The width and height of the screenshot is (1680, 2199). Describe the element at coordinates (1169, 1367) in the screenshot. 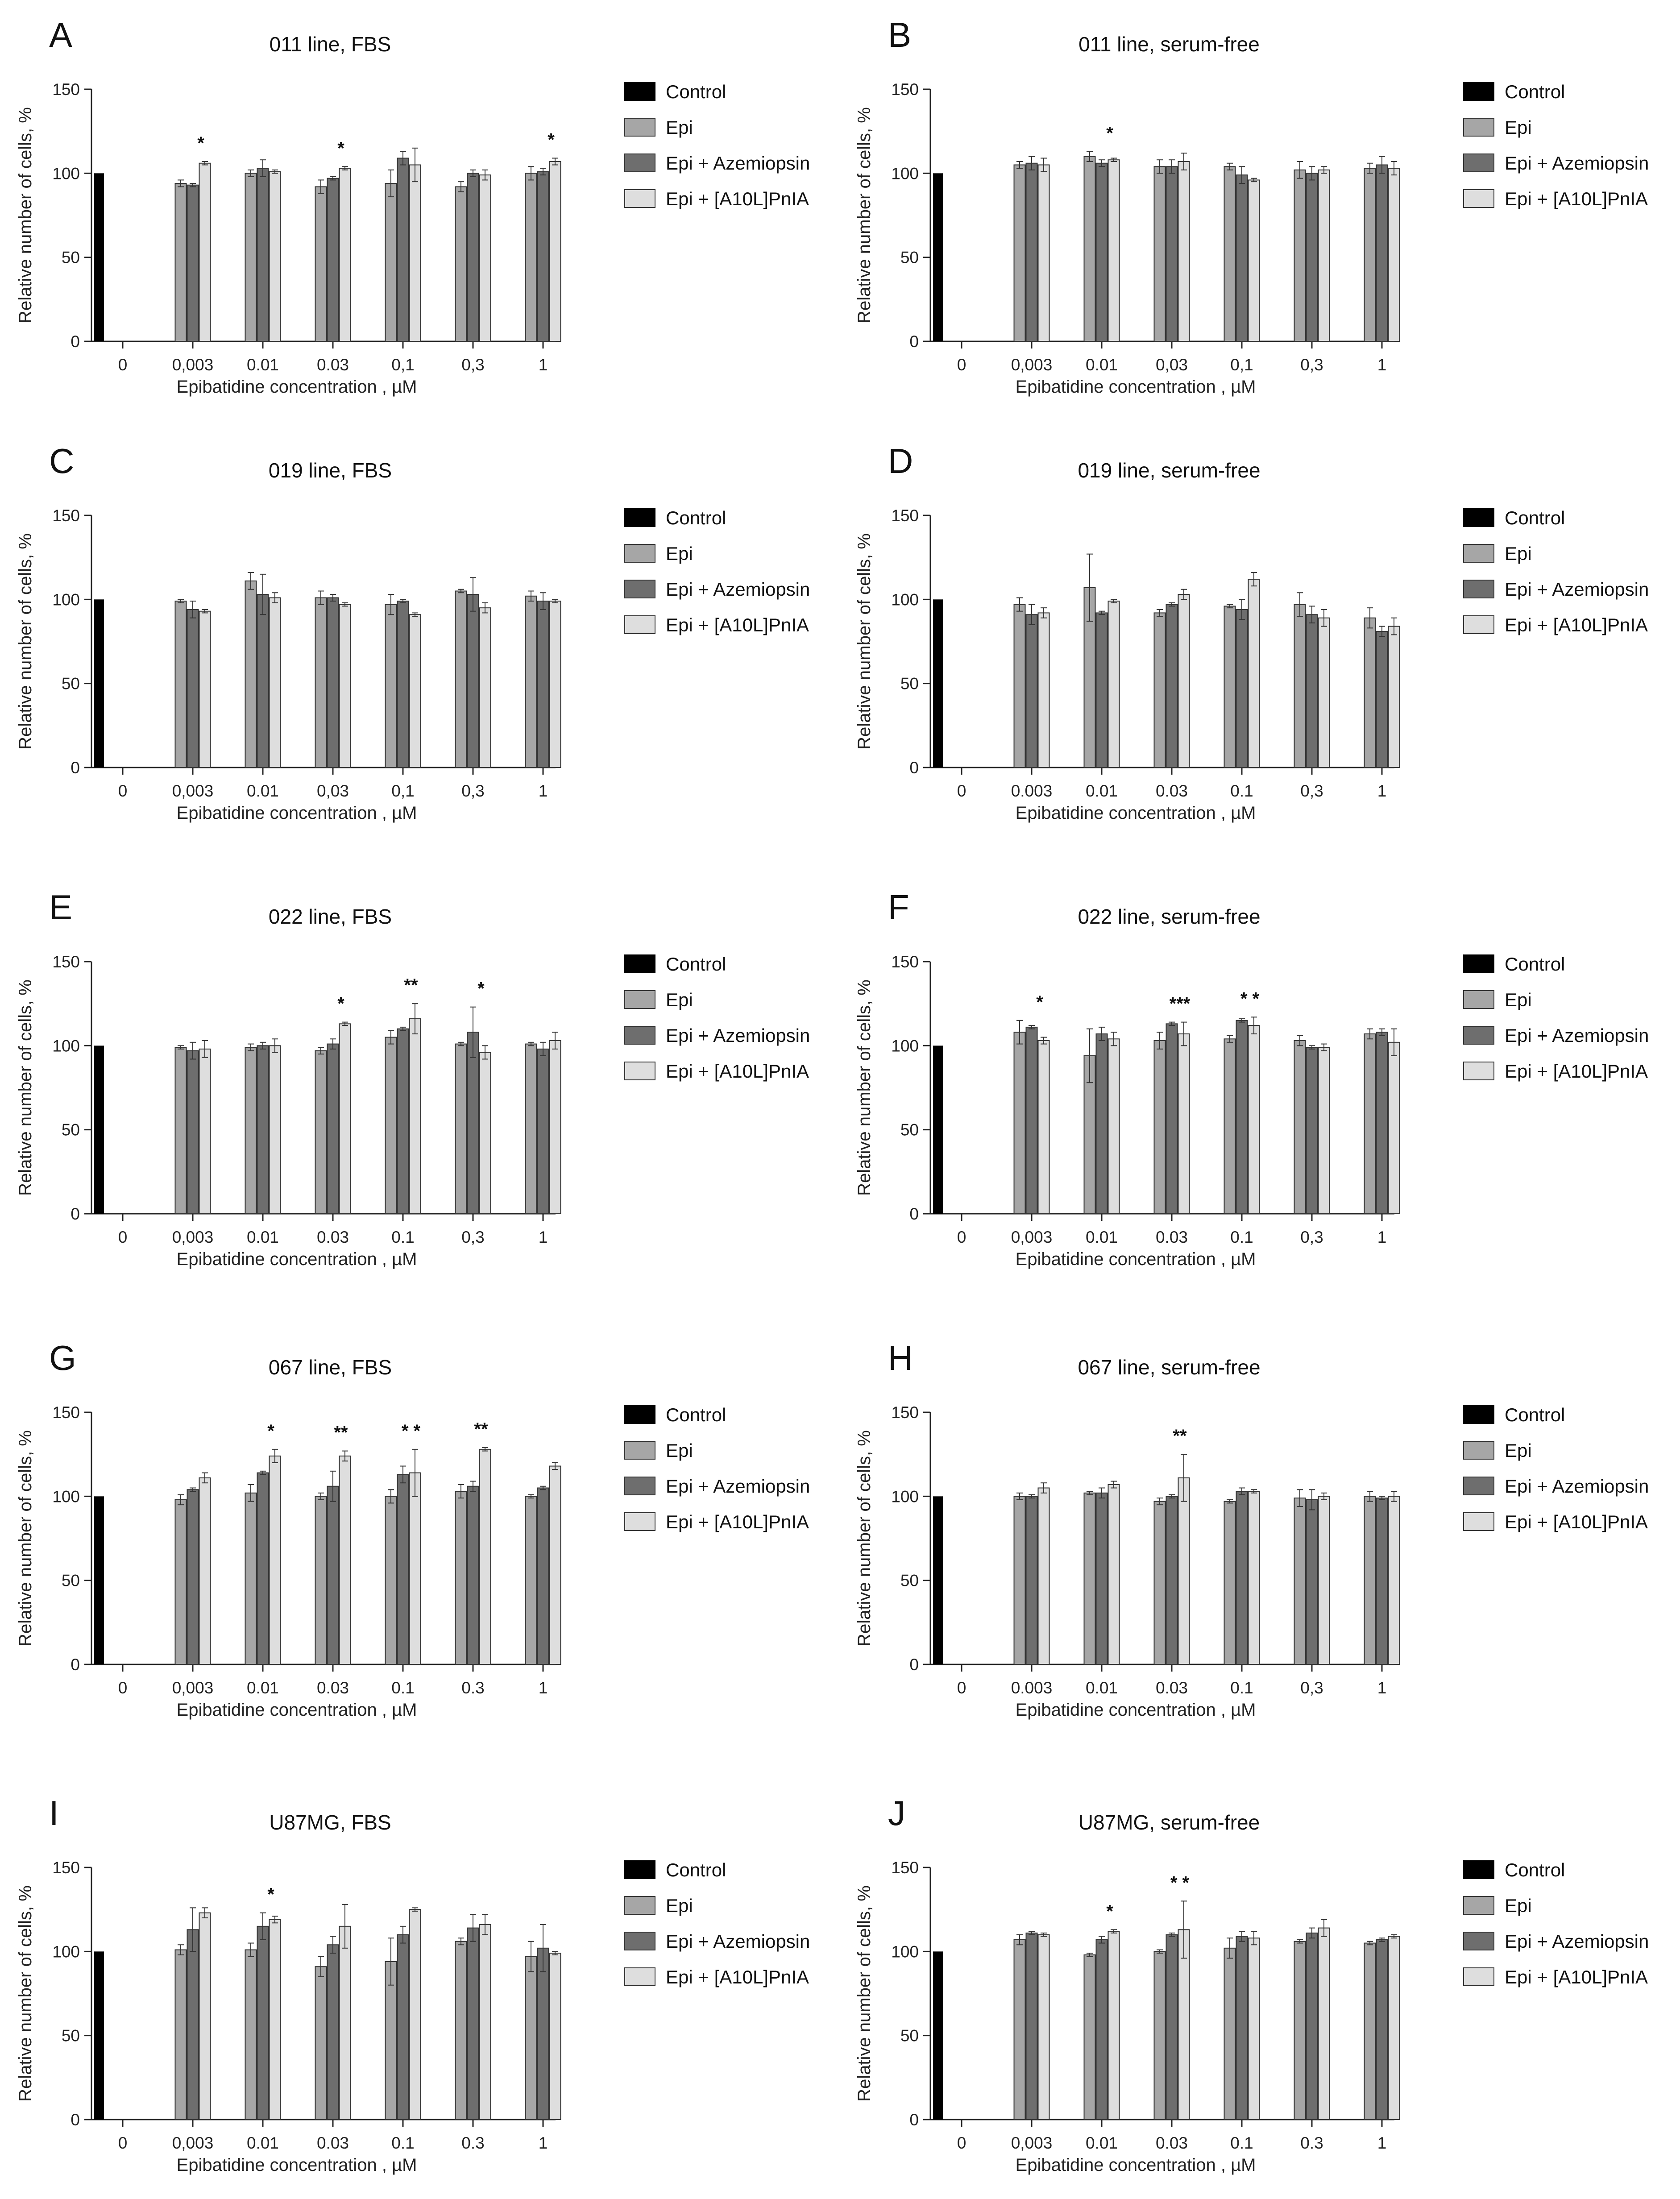

I see `panel-title: 067 line, serum-free` at that location.